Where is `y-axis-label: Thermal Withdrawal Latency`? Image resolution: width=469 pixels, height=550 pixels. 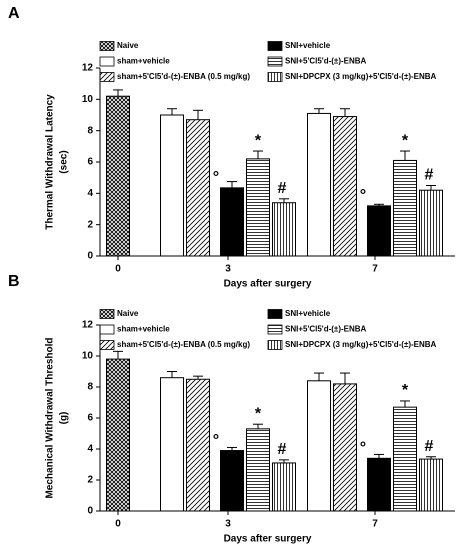
y-axis-label: Thermal Withdrawal Latency is located at coordinates (50, 162).